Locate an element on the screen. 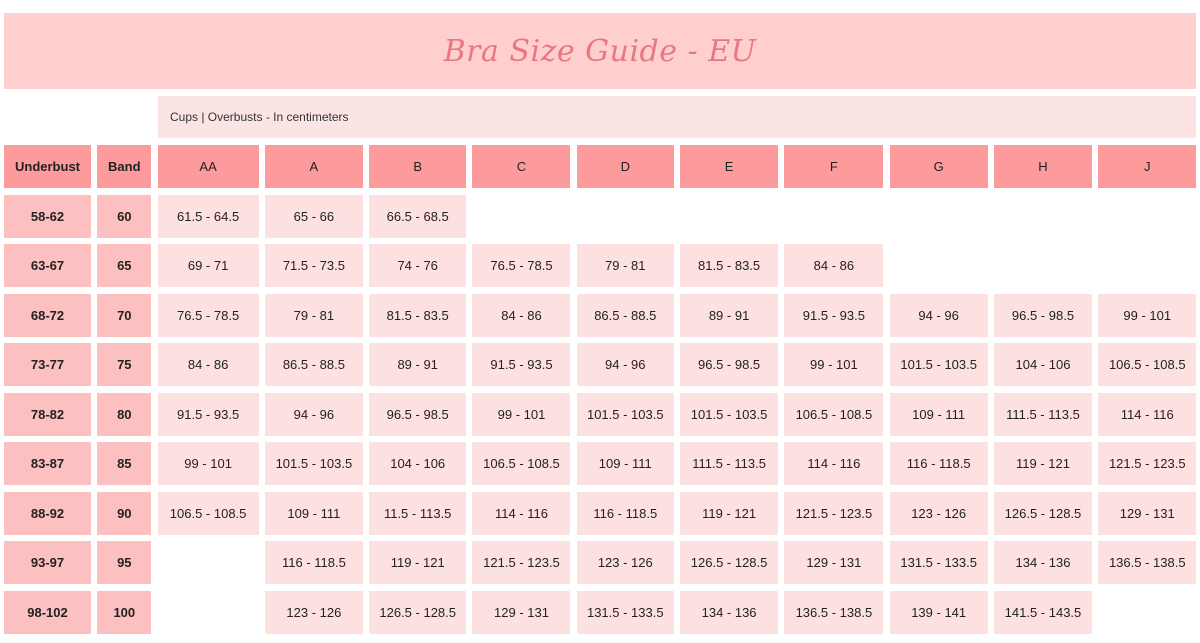 The image size is (1200, 643). band-cell: 85 is located at coordinates (124, 463).